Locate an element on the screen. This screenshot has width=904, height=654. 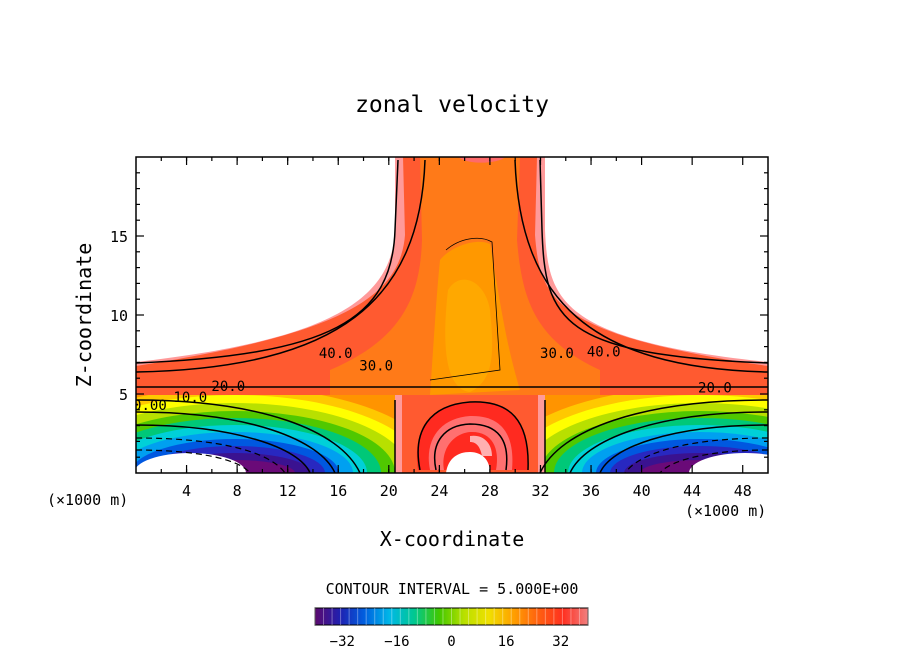
colorbar-tick-label: −16 is located at coordinates (396, 642).